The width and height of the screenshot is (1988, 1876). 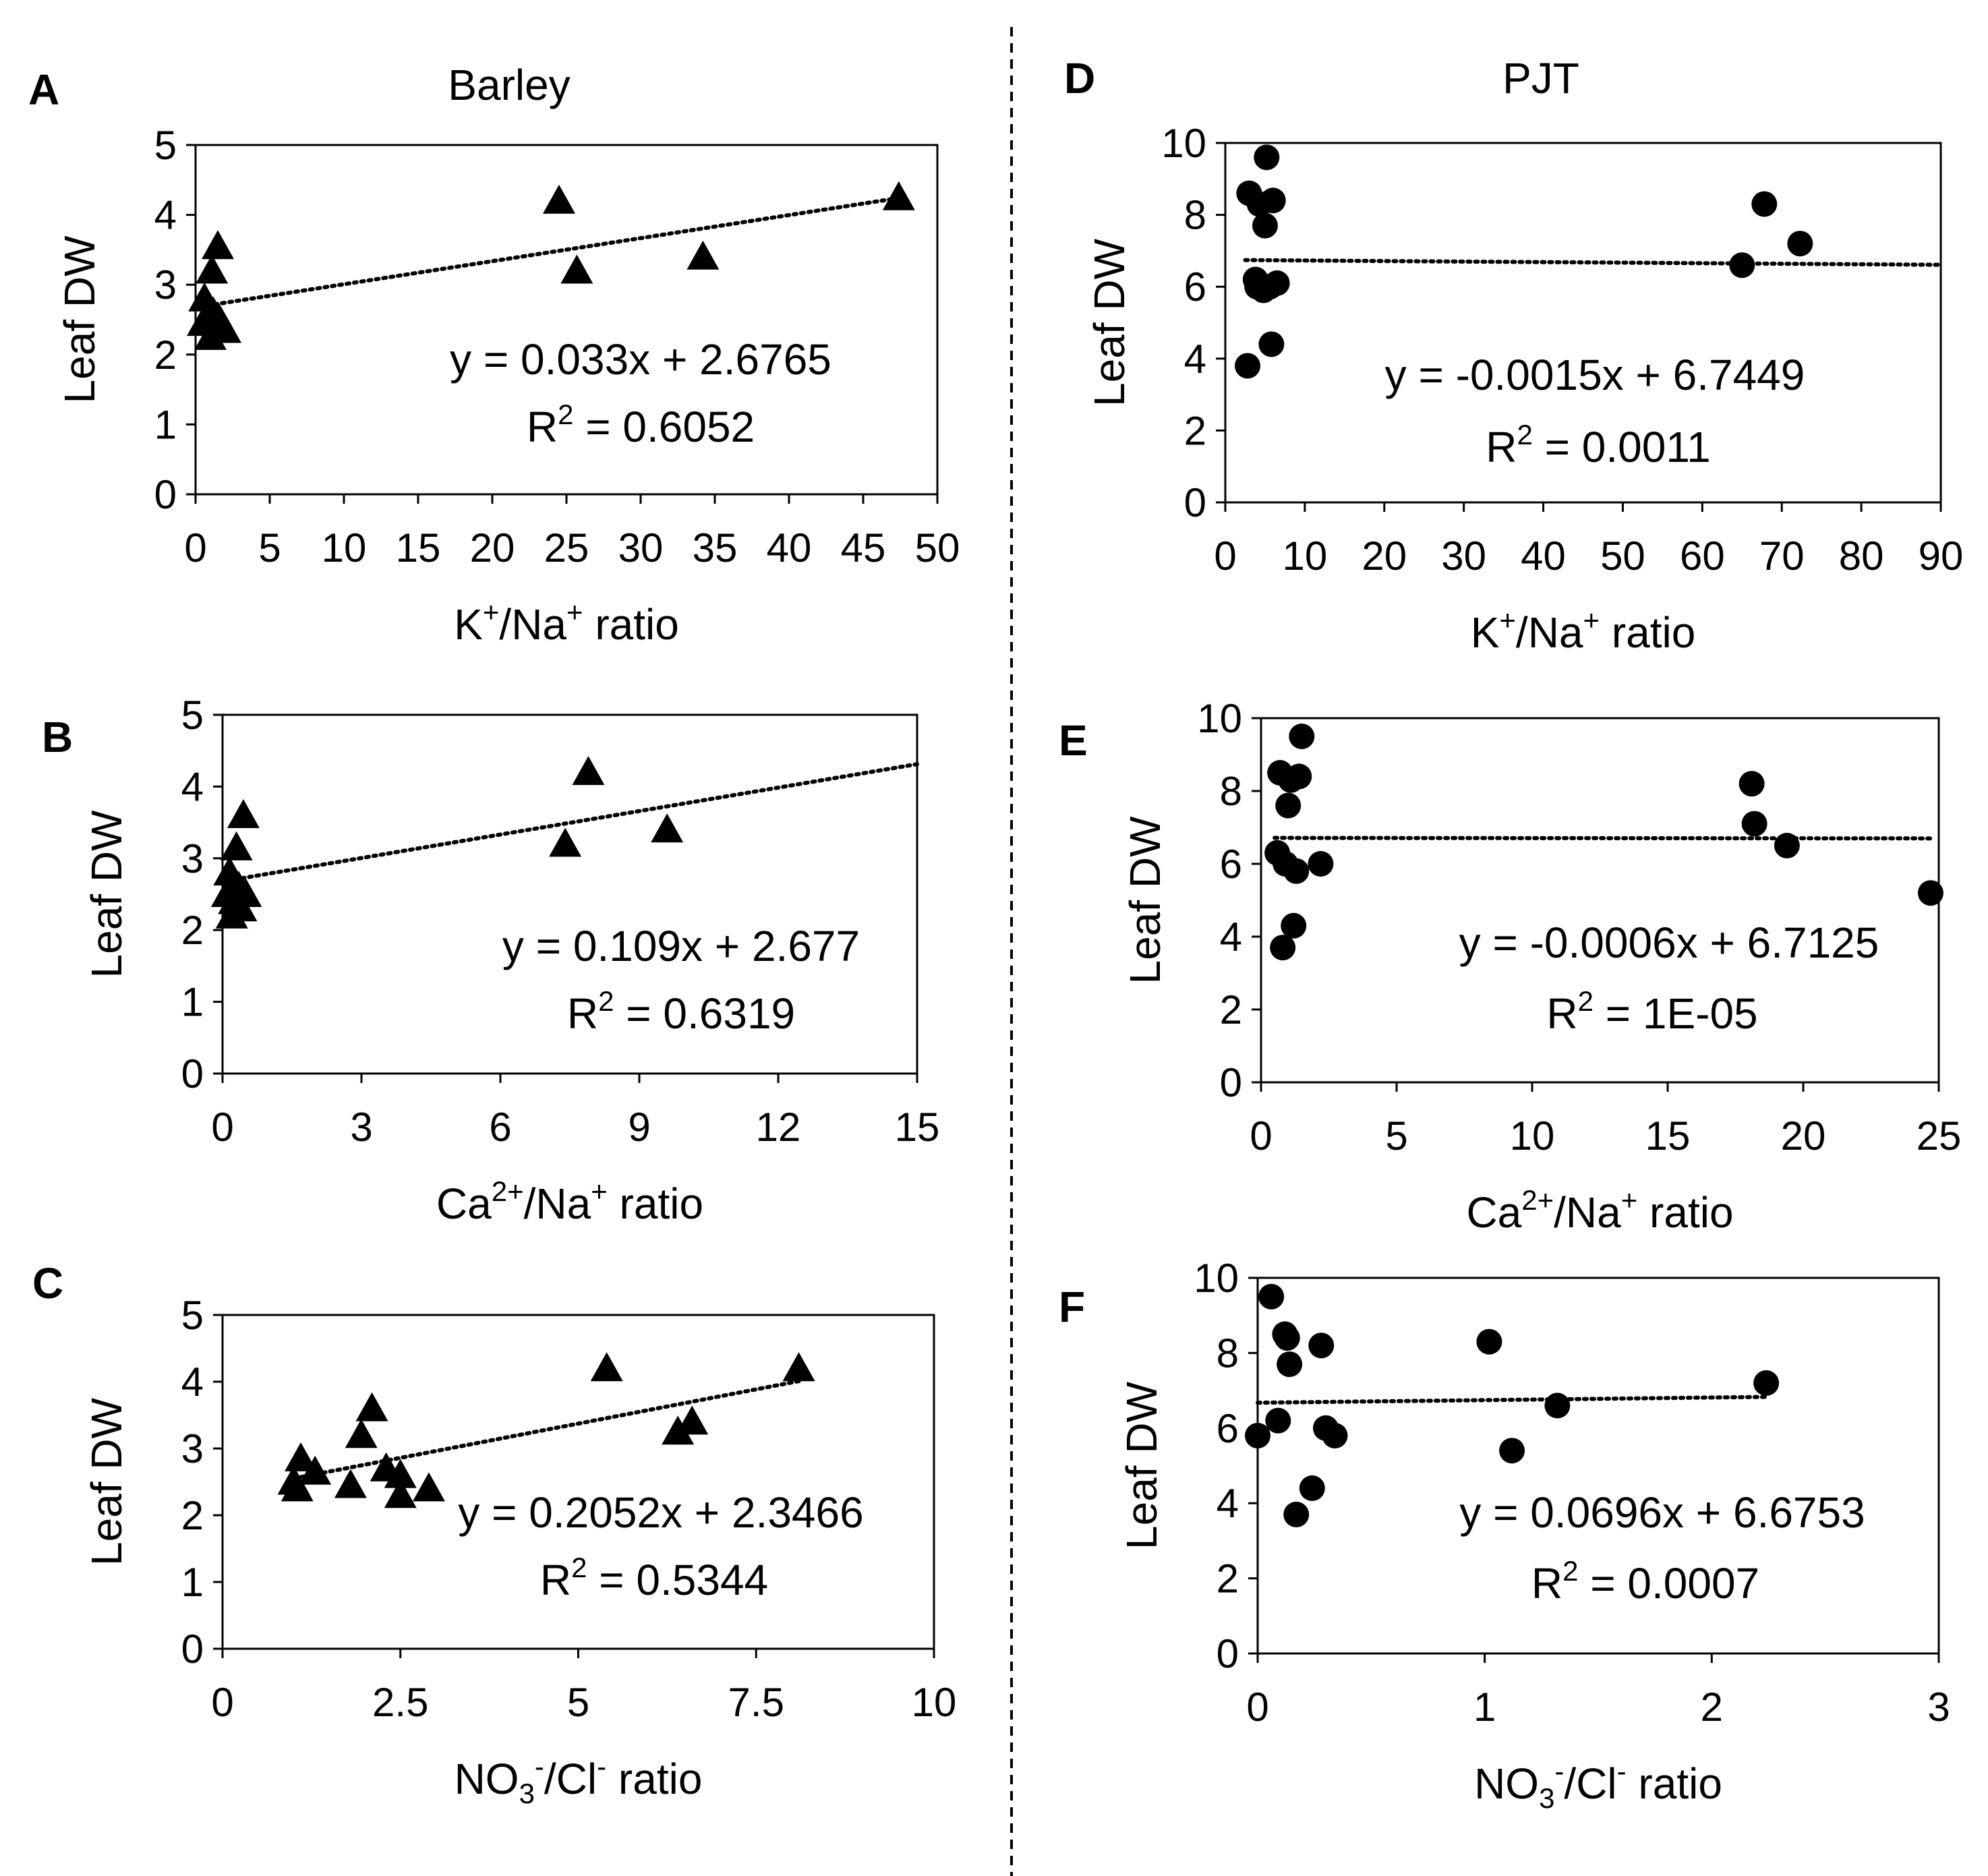 I want to click on x-tick-label: 10, so click(x=1532, y=1136).